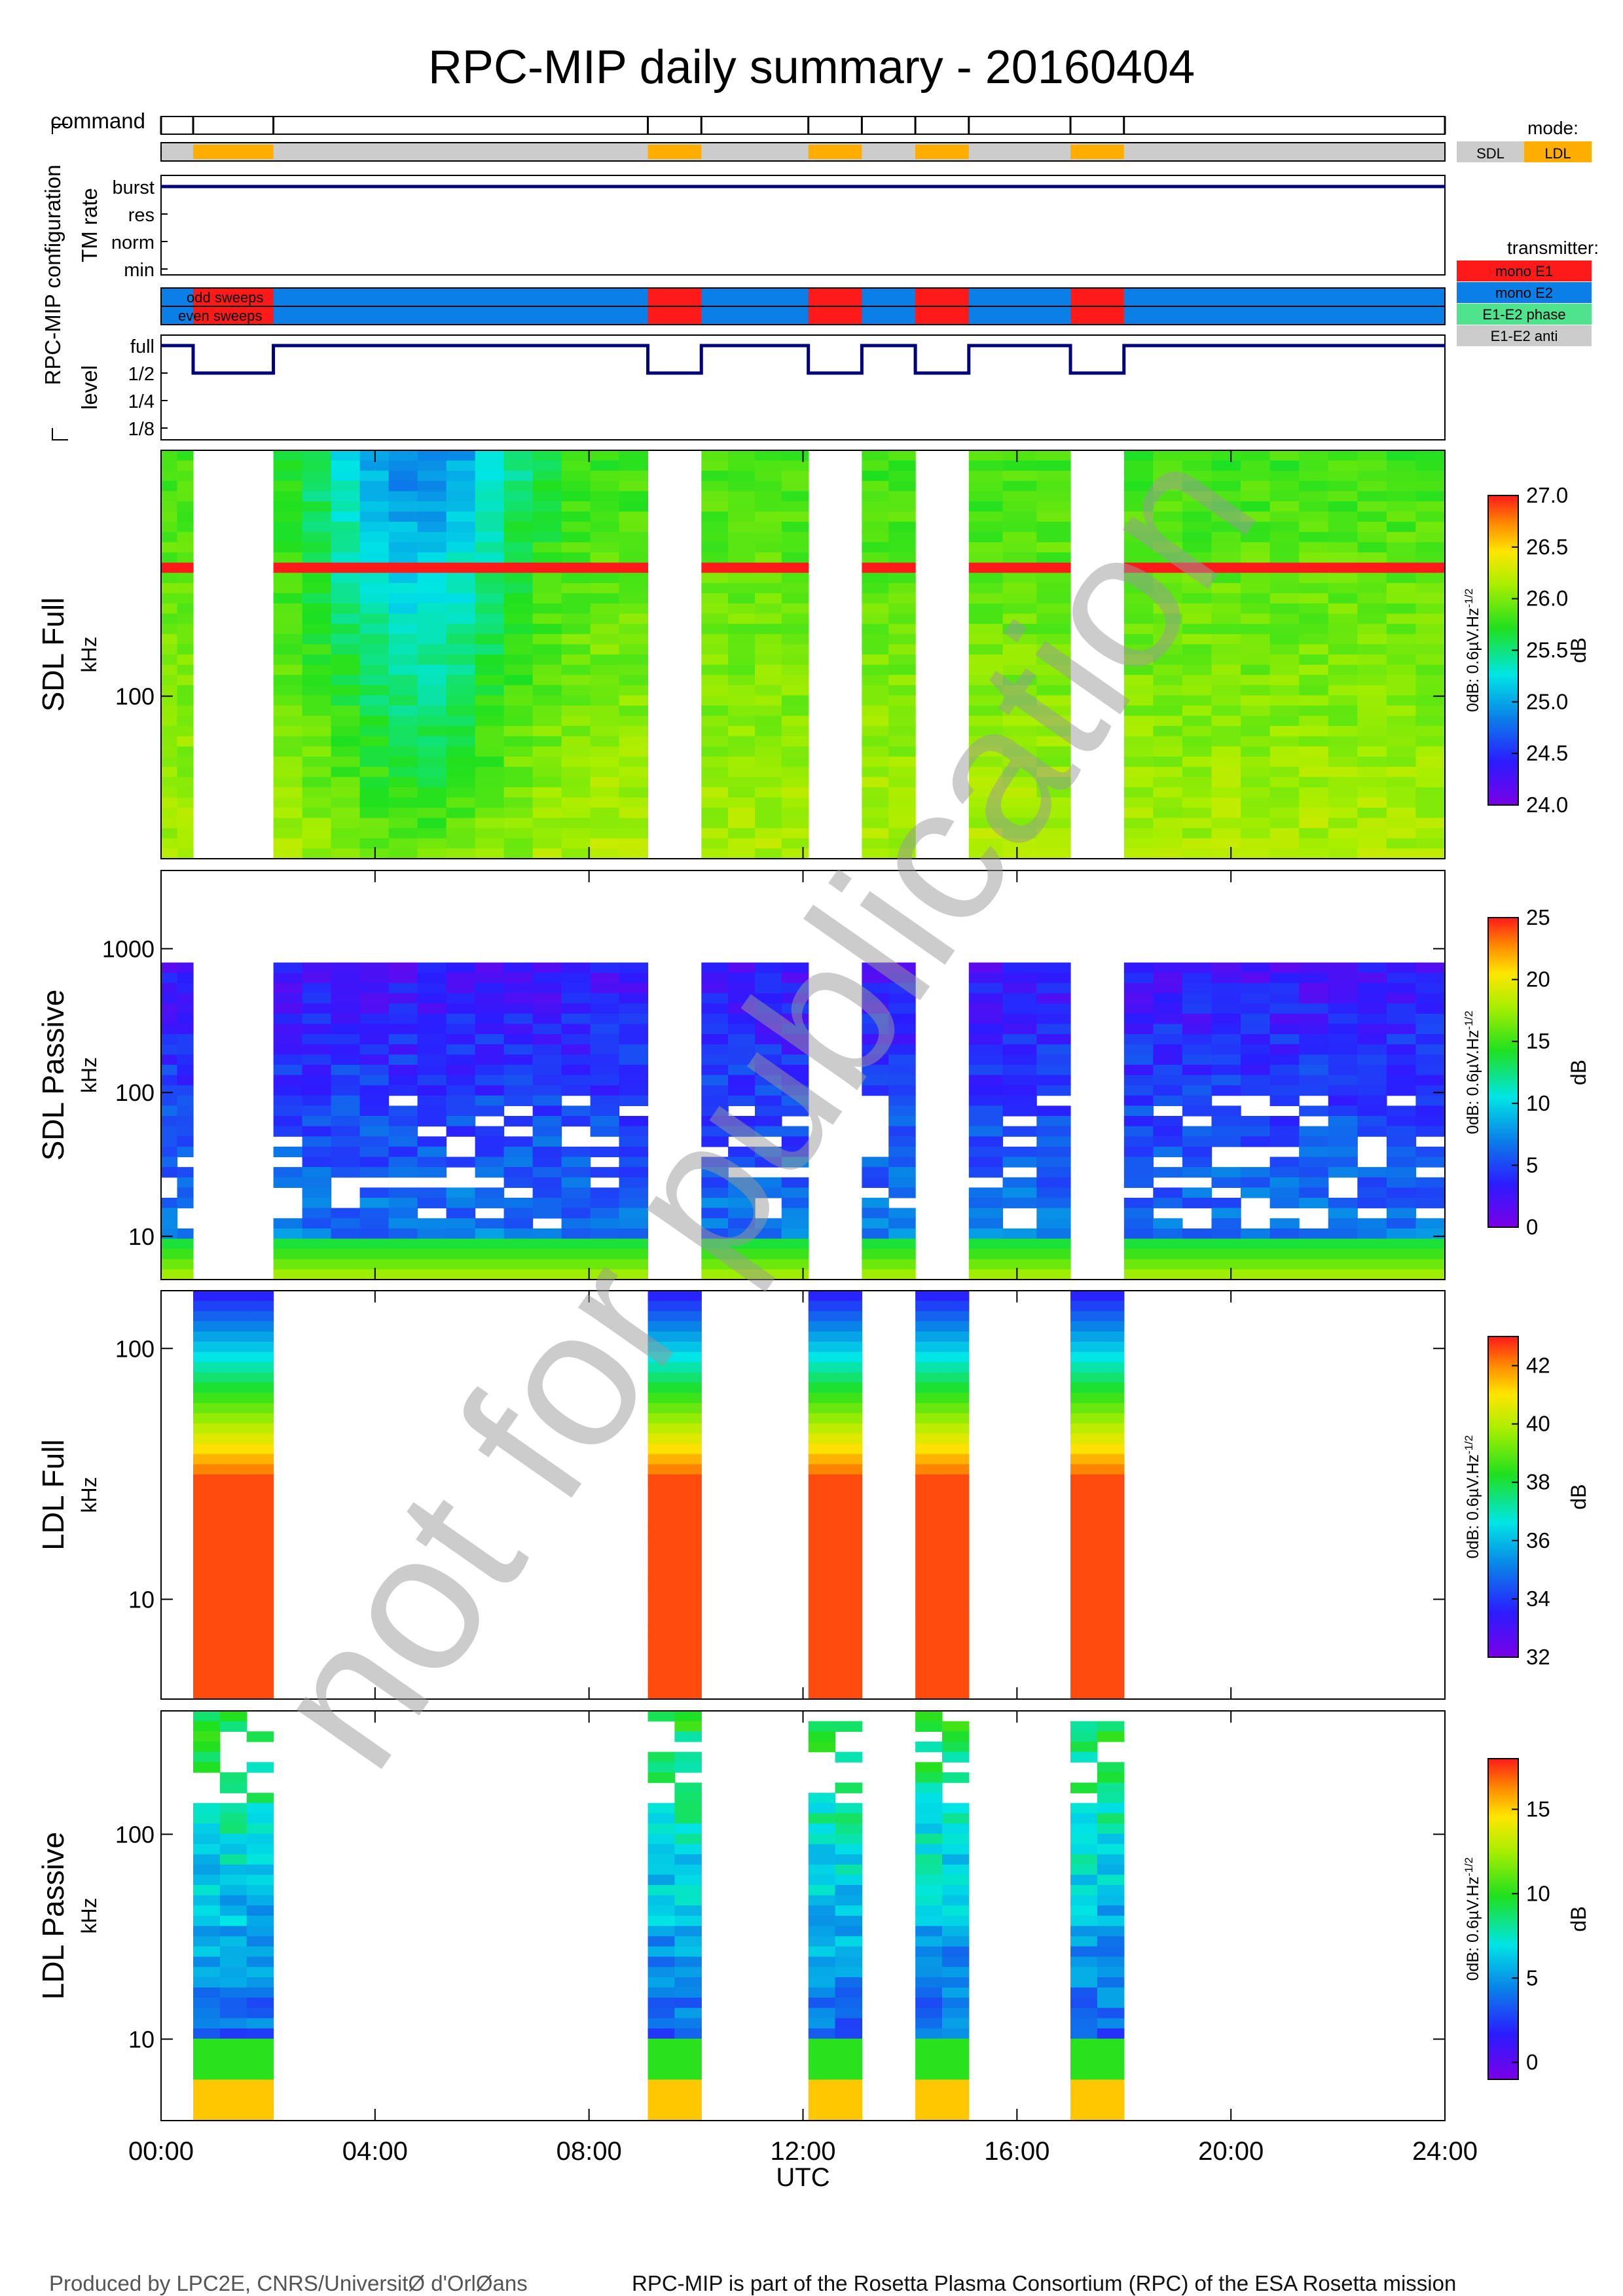 The image size is (1623, 2296). Describe the element at coordinates (1532, 1227) in the screenshot. I see `colorbar-tick-label: 0` at that location.